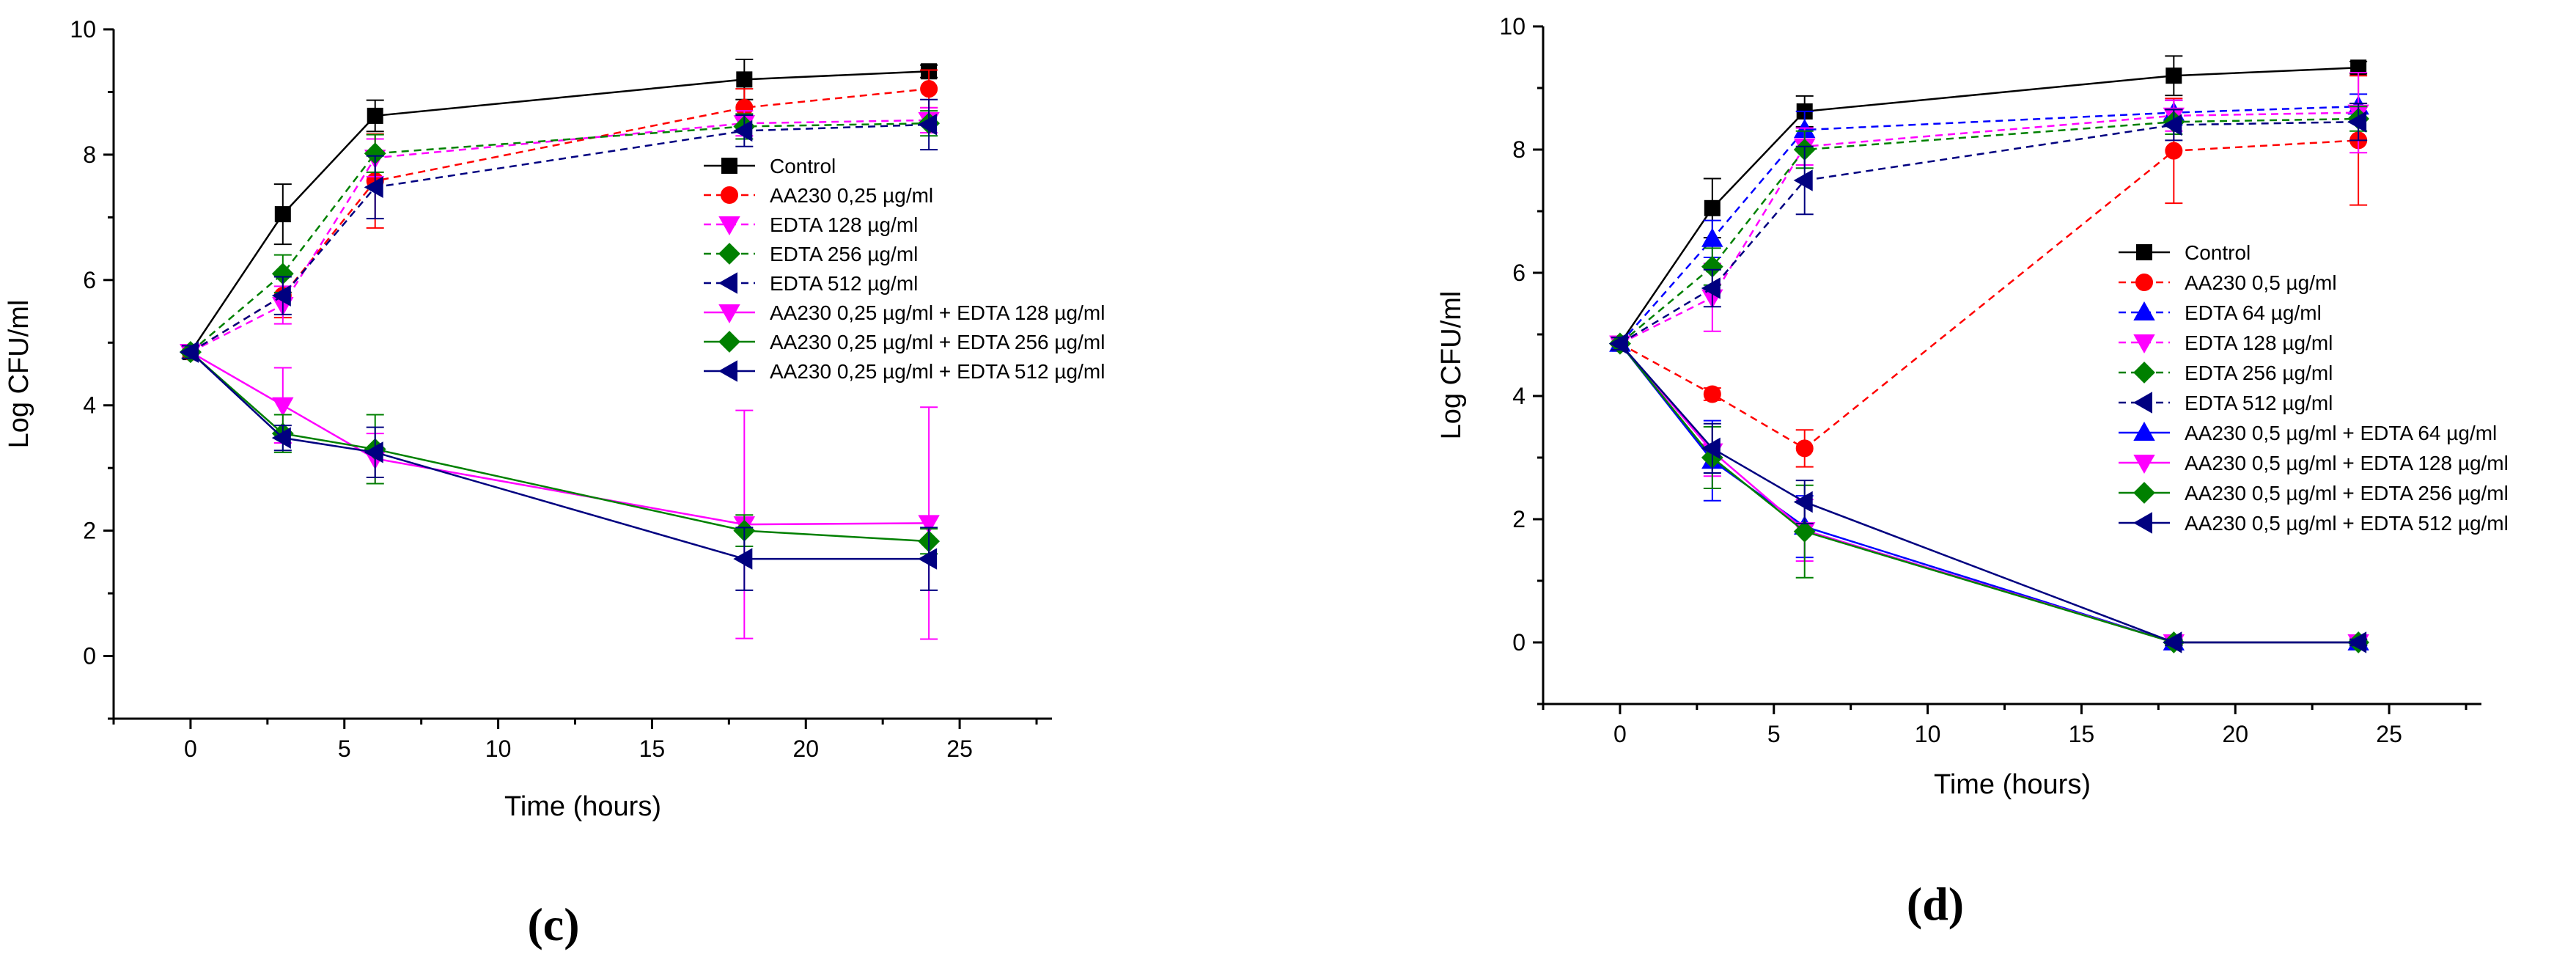  What do you see at coordinates (803, 166) in the screenshot?
I see `legend-label: Control` at bounding box center [803, 166].